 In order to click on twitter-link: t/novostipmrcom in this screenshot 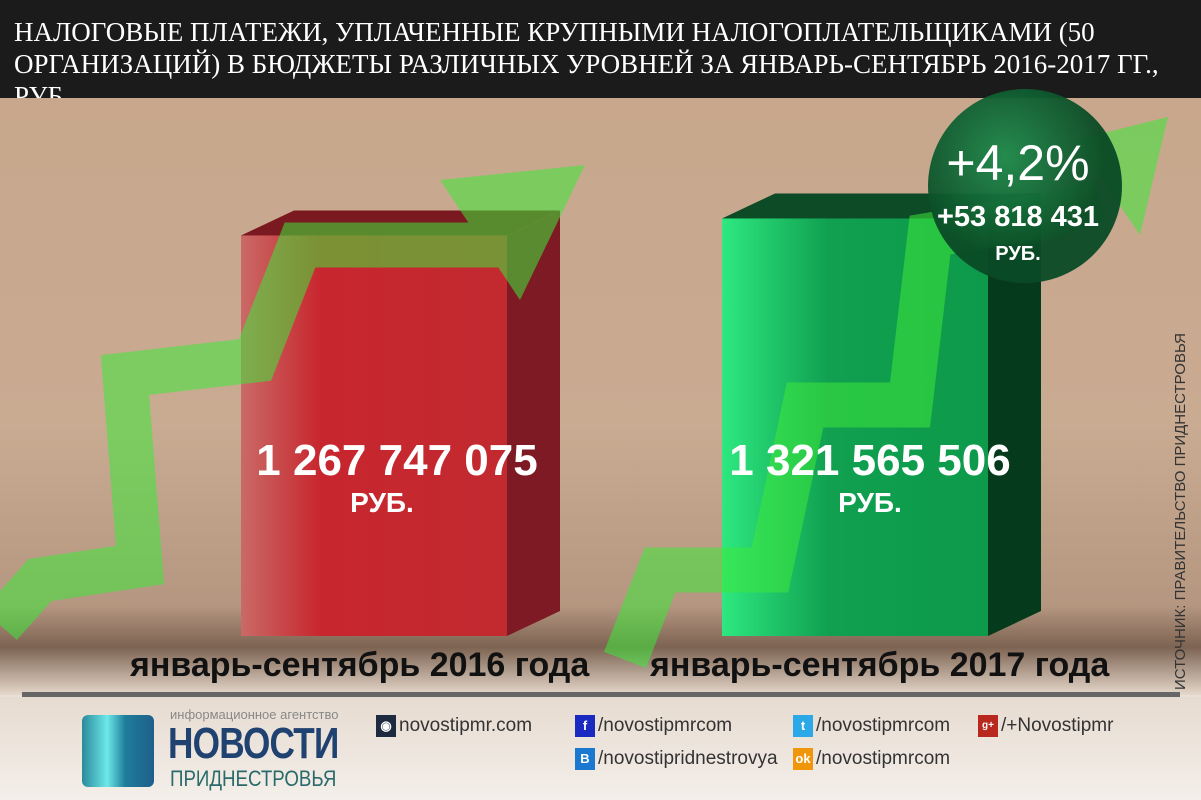, I will do `click(871, 726)`.